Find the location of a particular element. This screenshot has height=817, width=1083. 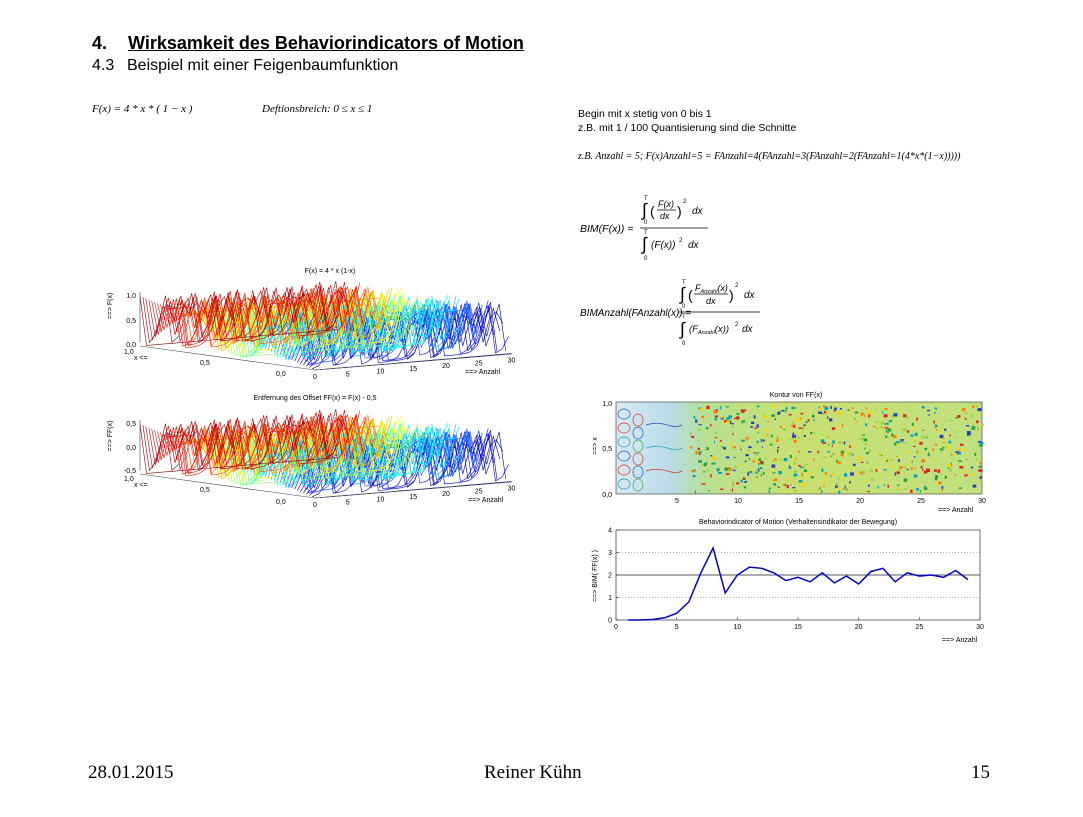

surface2-xlabel: x <= is located at coordinates (141, 485).